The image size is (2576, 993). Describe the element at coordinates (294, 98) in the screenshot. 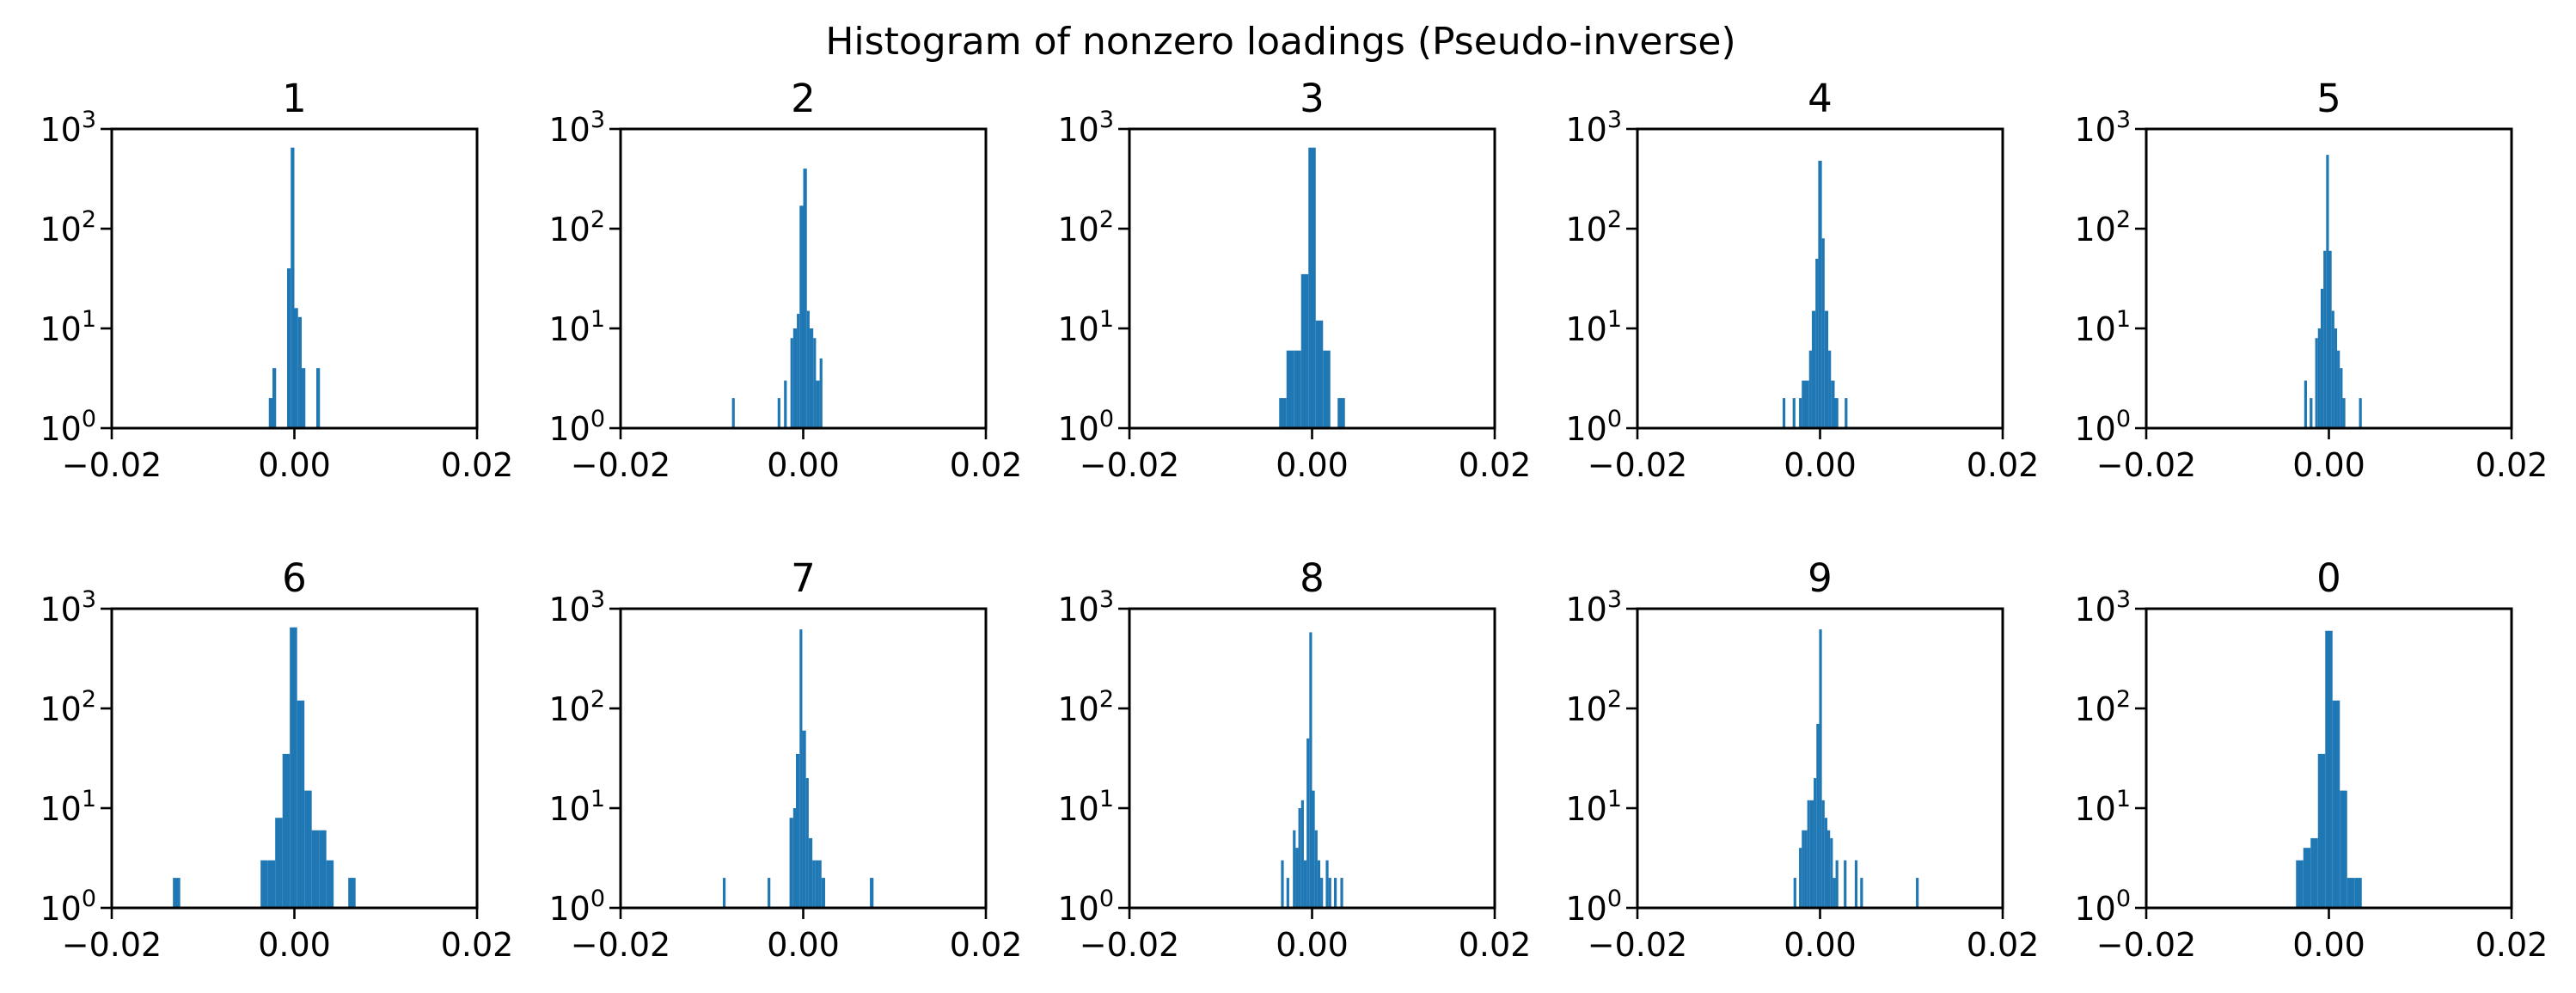

I see `panel-title: 1` at that location.